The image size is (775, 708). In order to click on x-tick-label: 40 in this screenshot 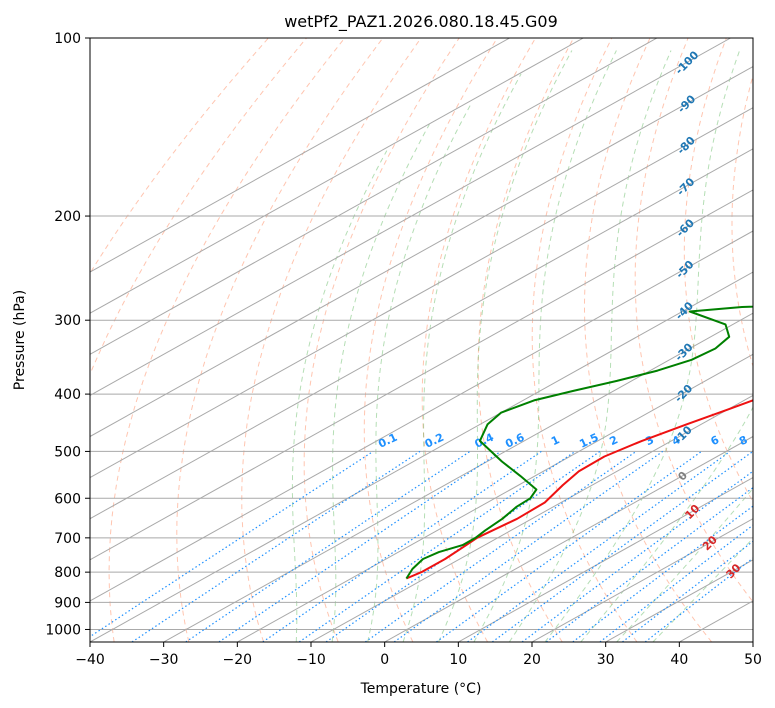, I will do `click(679, 660)`.